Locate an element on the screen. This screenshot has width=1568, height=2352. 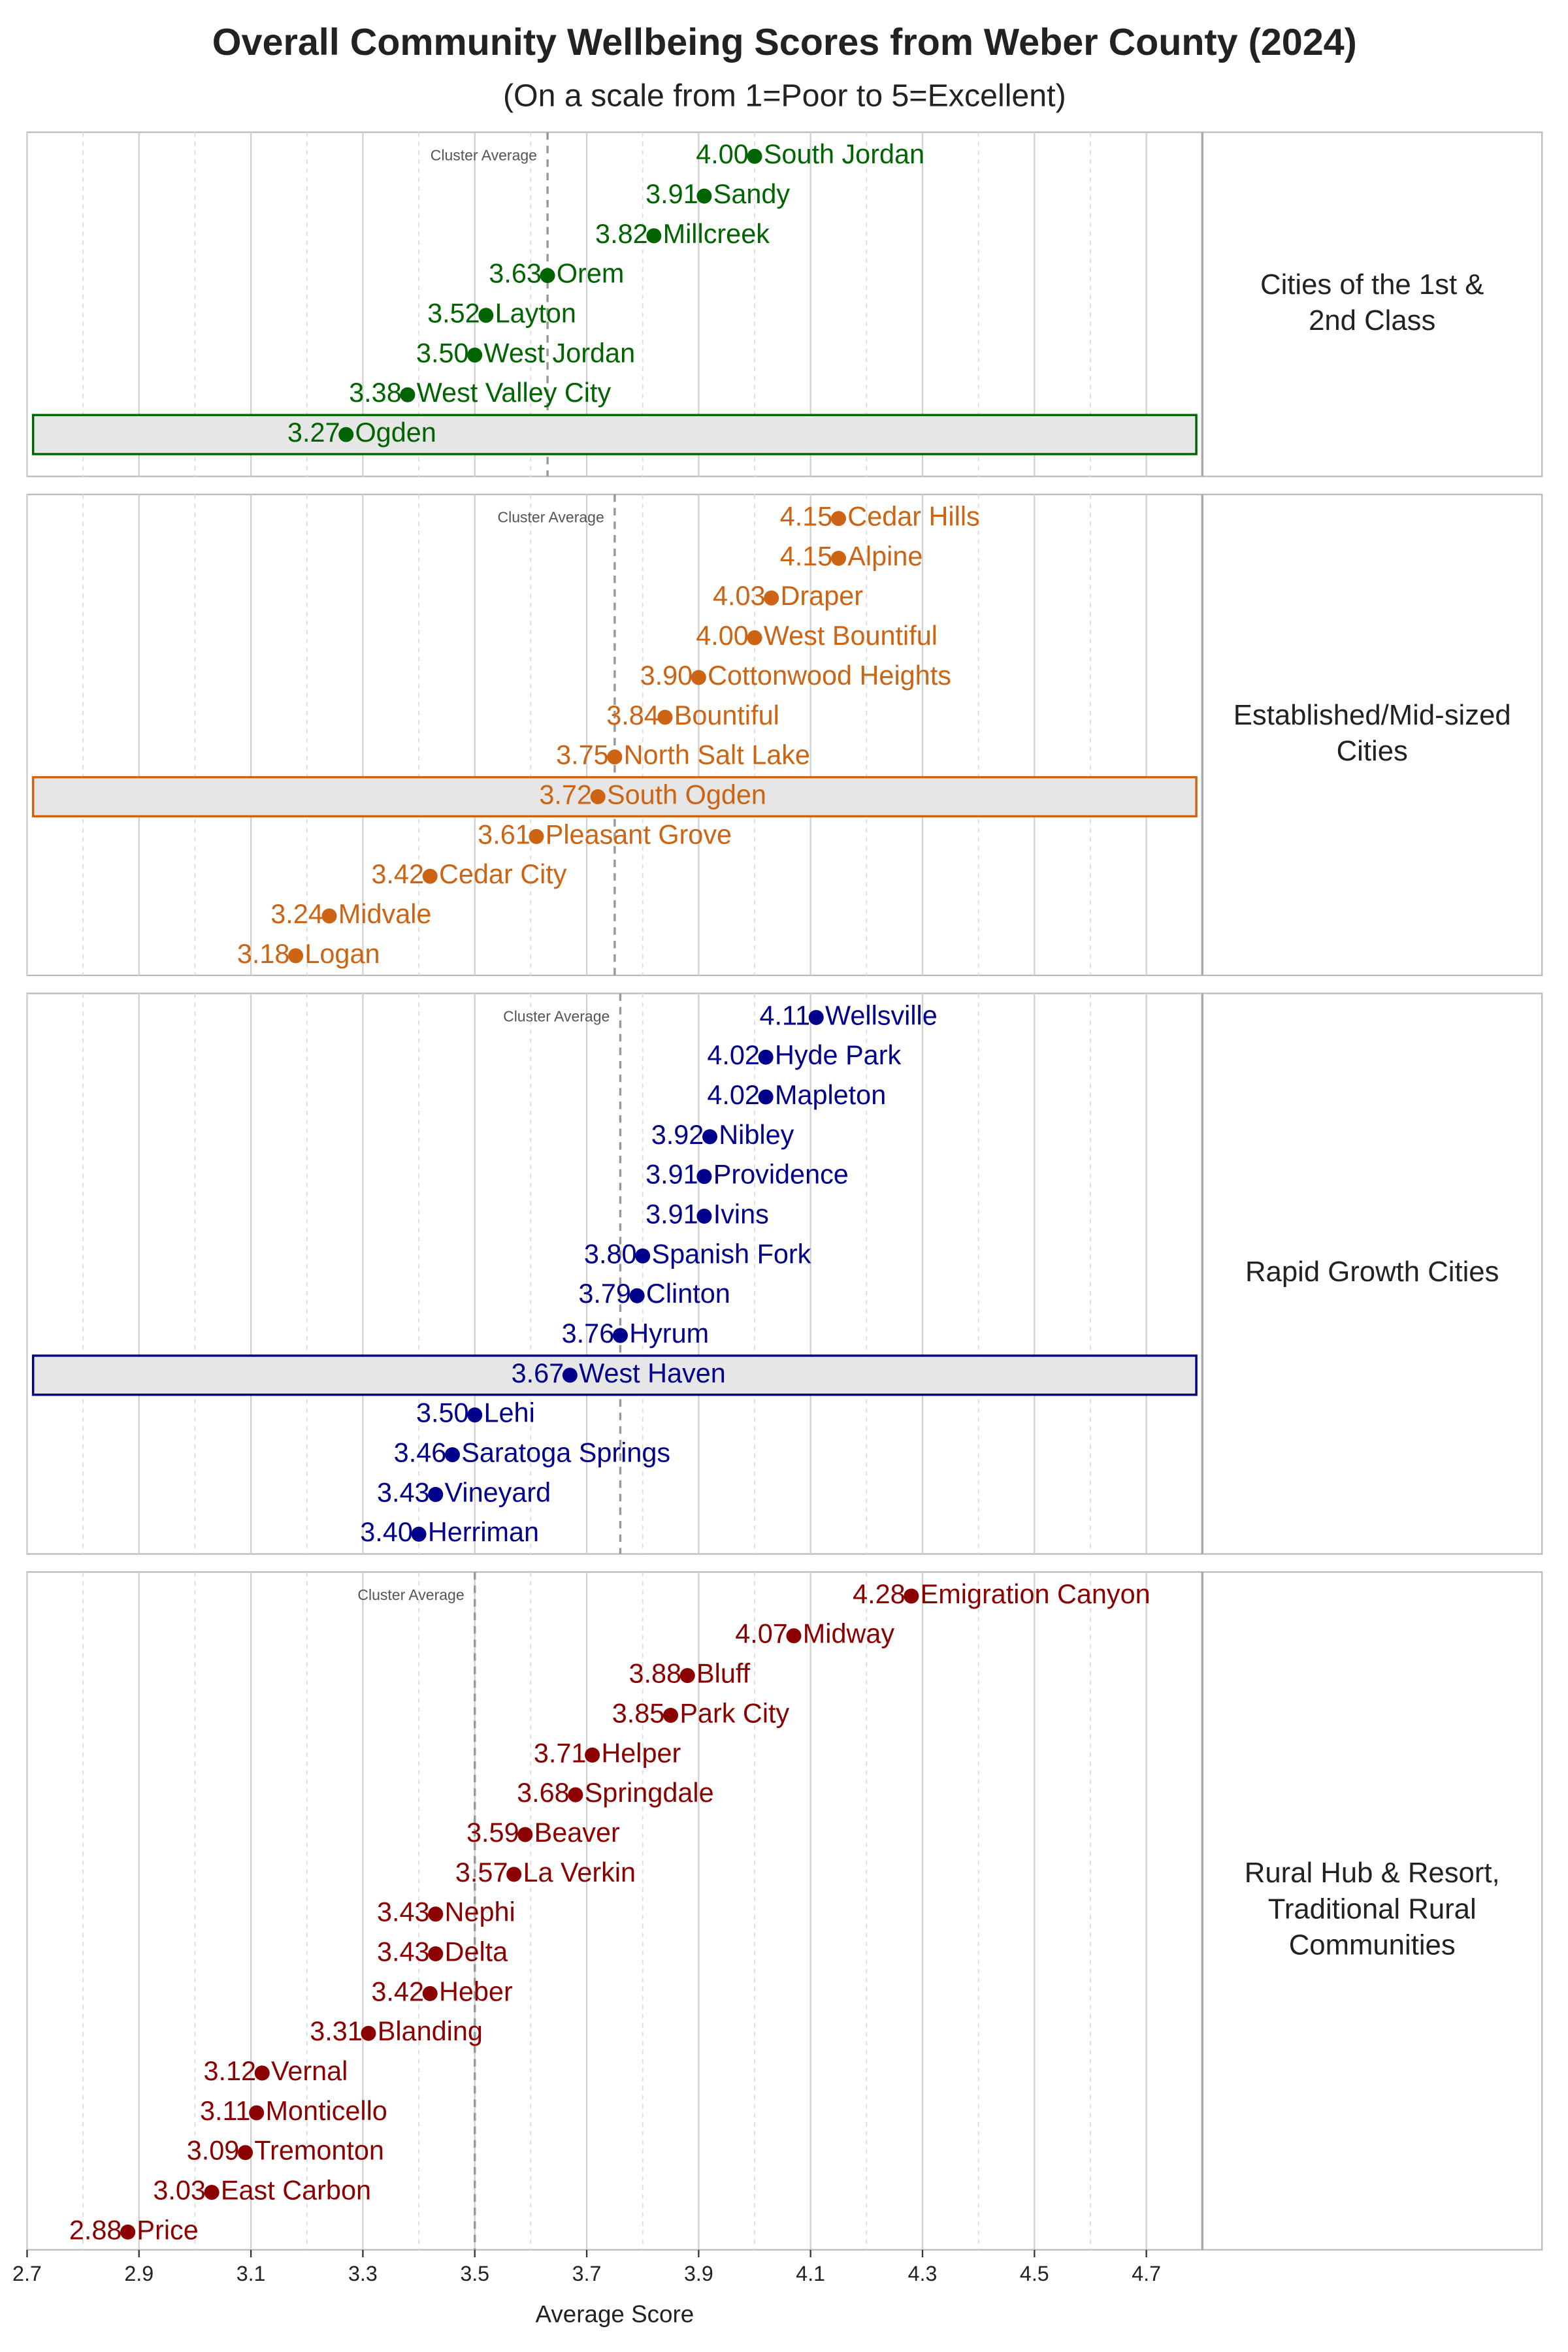
value-label: 3.67 is located at coordinates (538, 1373).